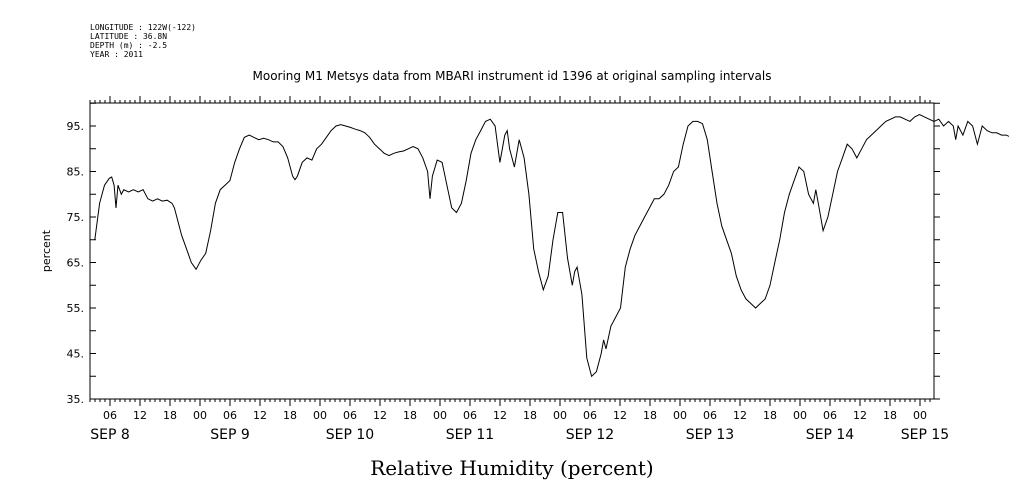 This screenshot has height=504, width=1009. I want to click on x-day-label: SEP 8, so click(110, 435).